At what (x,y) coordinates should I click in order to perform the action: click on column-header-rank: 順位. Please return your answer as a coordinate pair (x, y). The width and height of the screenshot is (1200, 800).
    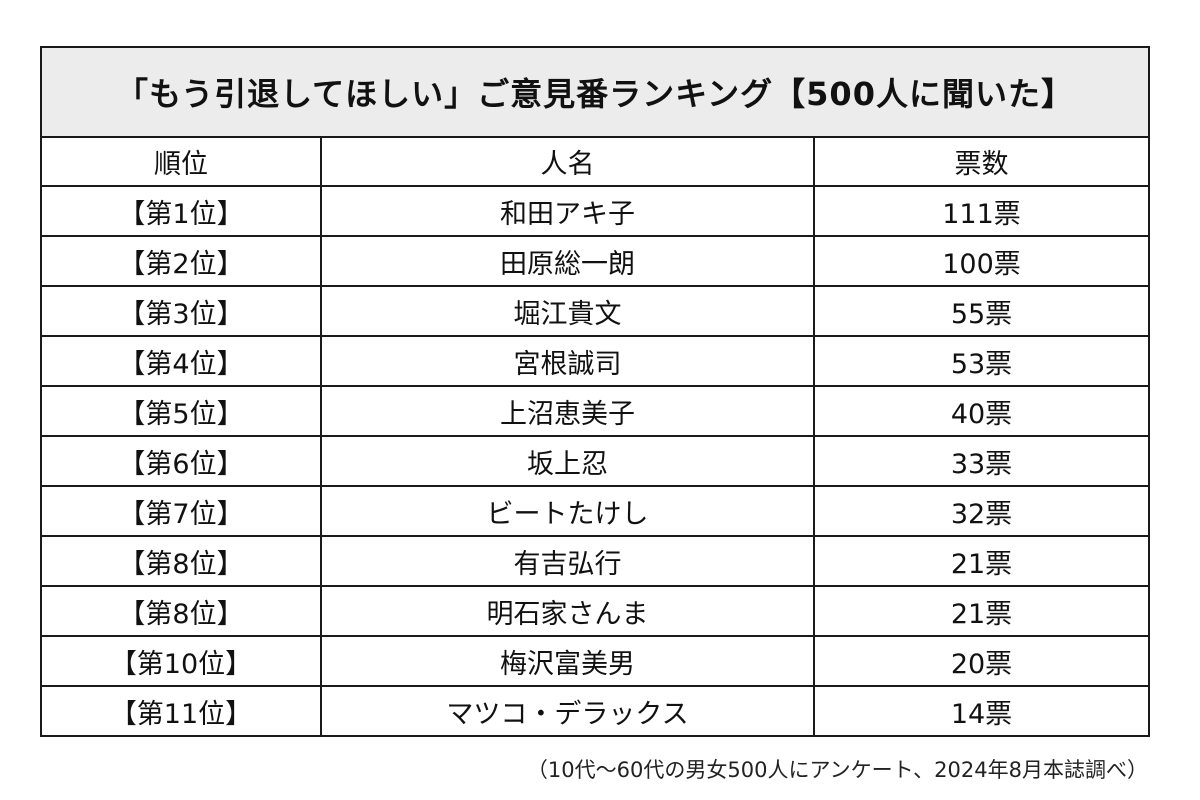
    Looking at the image, I should click on (181, 161).